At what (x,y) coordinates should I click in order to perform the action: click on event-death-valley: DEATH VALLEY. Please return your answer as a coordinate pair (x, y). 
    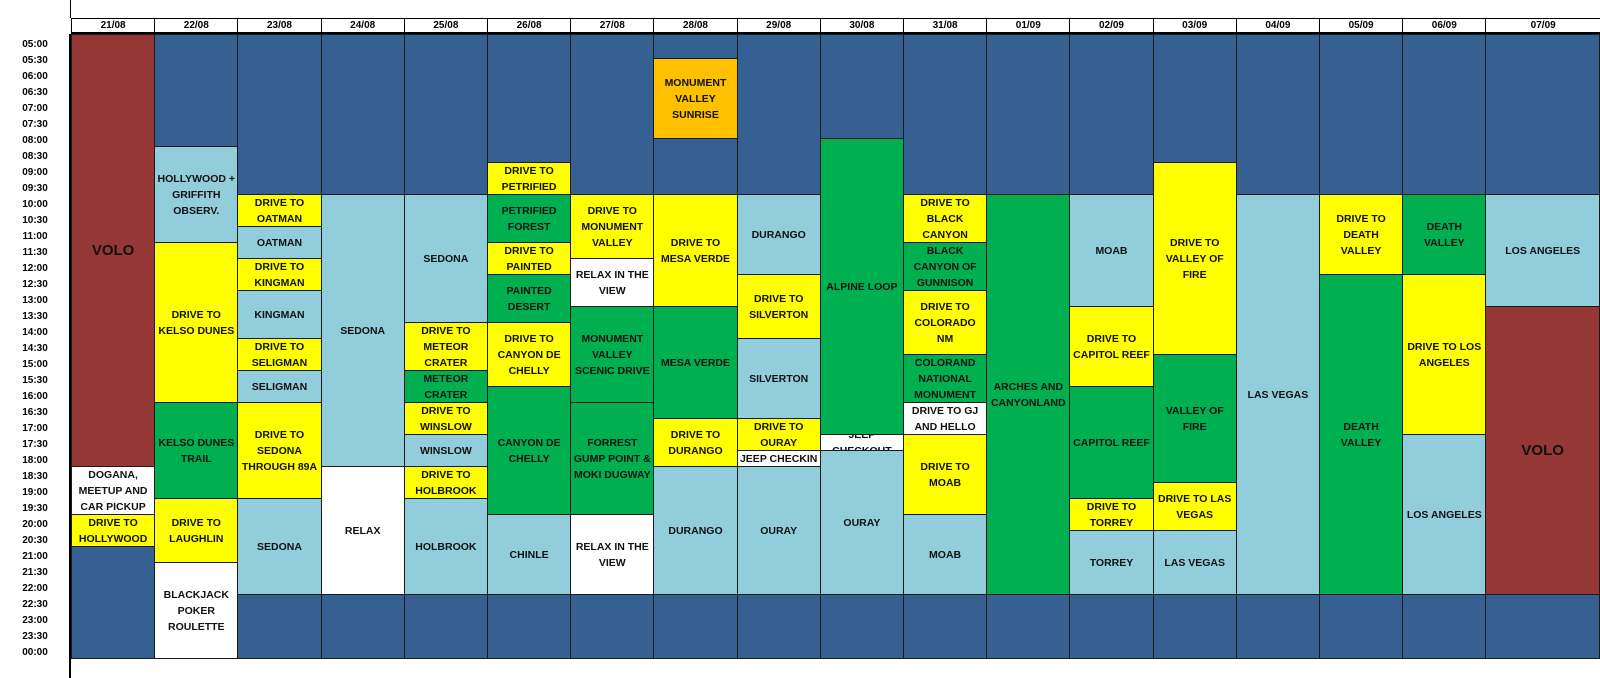
    Looking at the image, I should click on (1444, 234).